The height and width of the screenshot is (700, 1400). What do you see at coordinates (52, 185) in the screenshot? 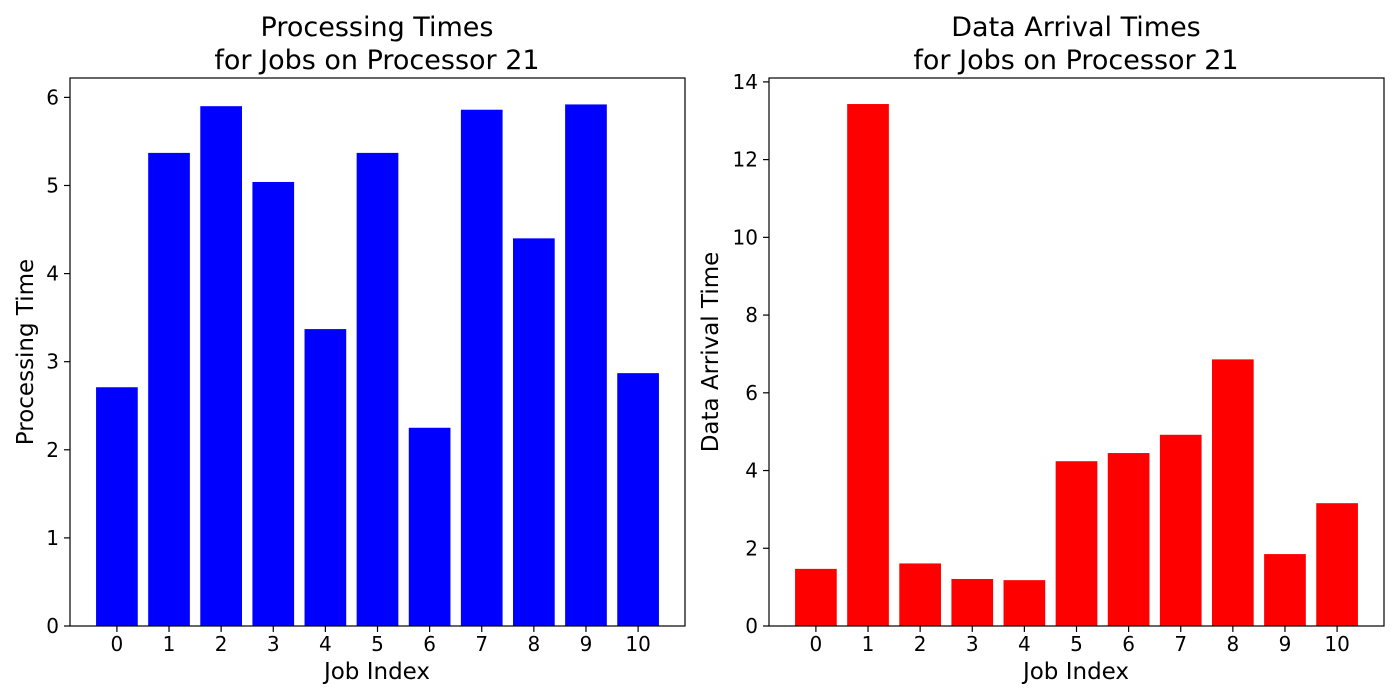
I see `y-tick-label: 5` at bounding box center [52, 185].